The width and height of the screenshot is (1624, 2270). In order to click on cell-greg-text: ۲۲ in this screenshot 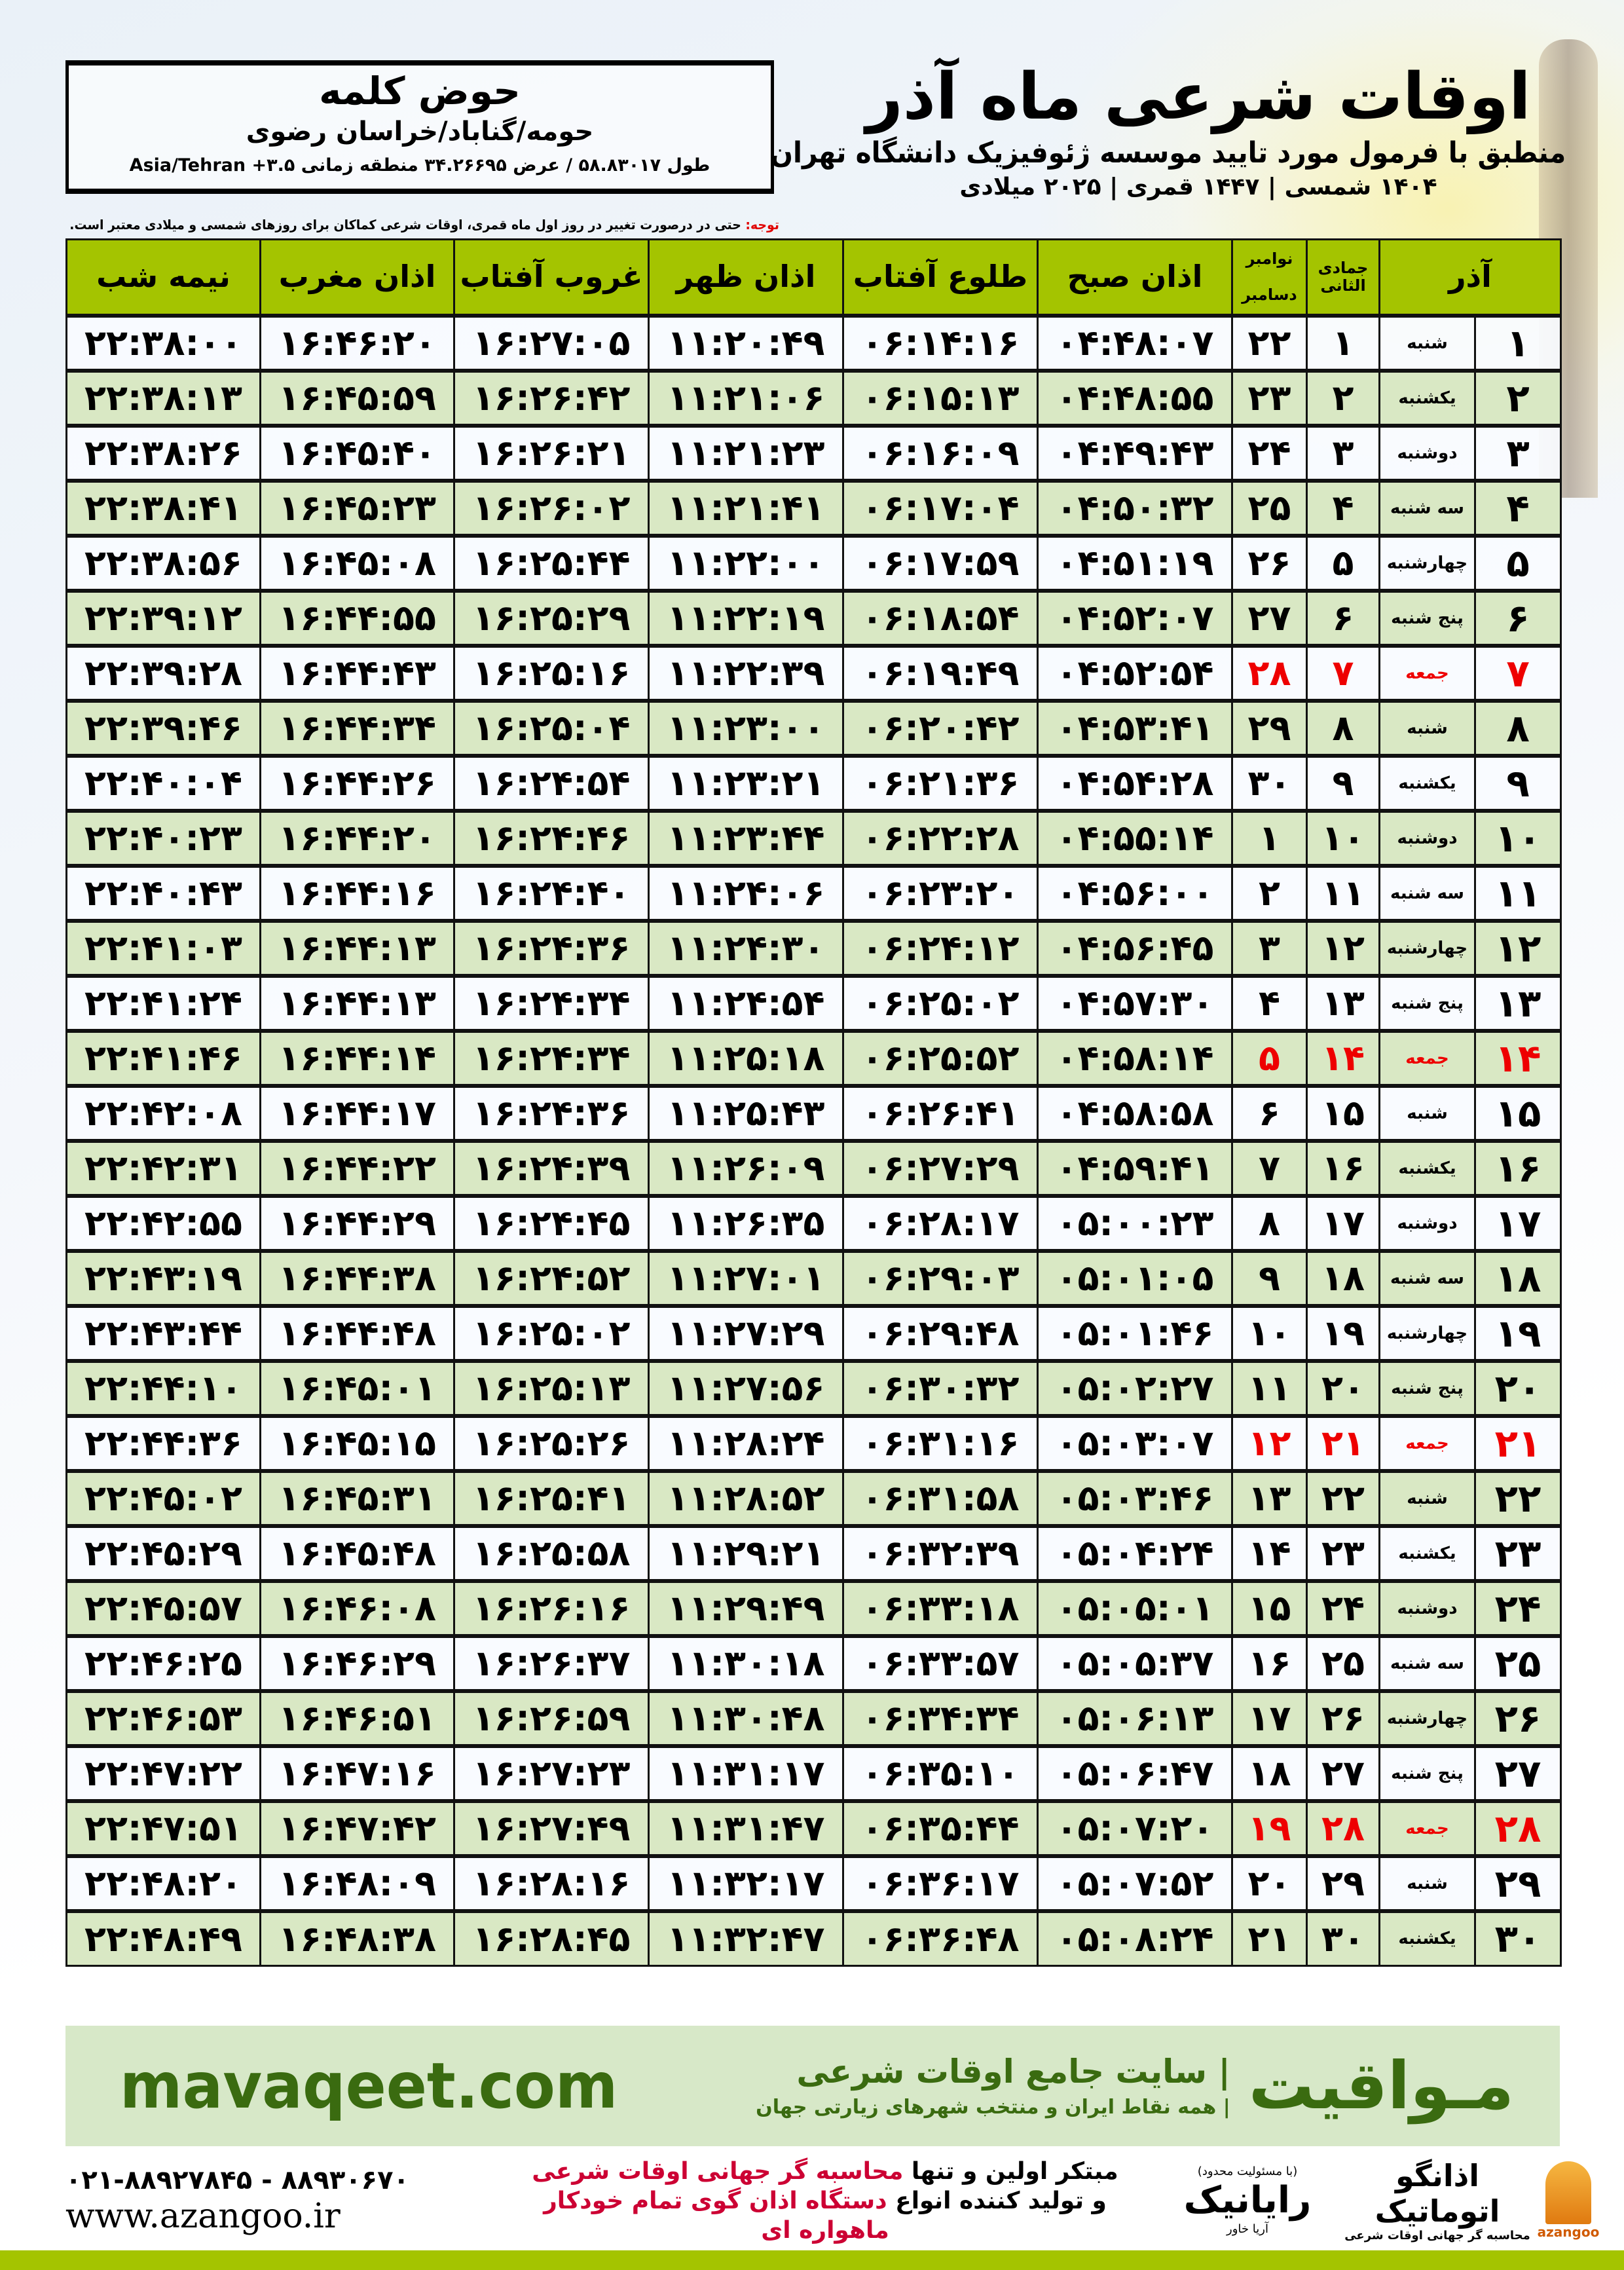, I will do `click(1269, 342)`.